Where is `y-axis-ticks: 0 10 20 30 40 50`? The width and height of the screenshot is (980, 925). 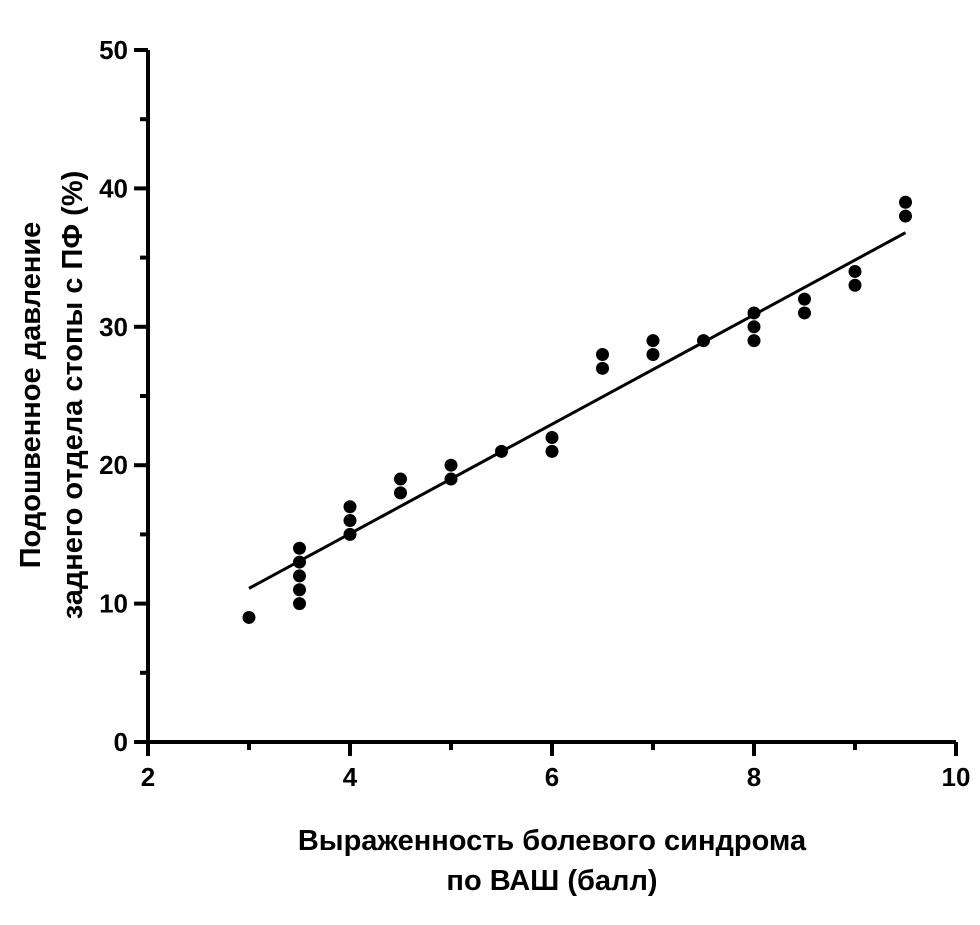 y-axis-ticks: 0 10 20 30 40 50 is located at coordinates (123, 396).